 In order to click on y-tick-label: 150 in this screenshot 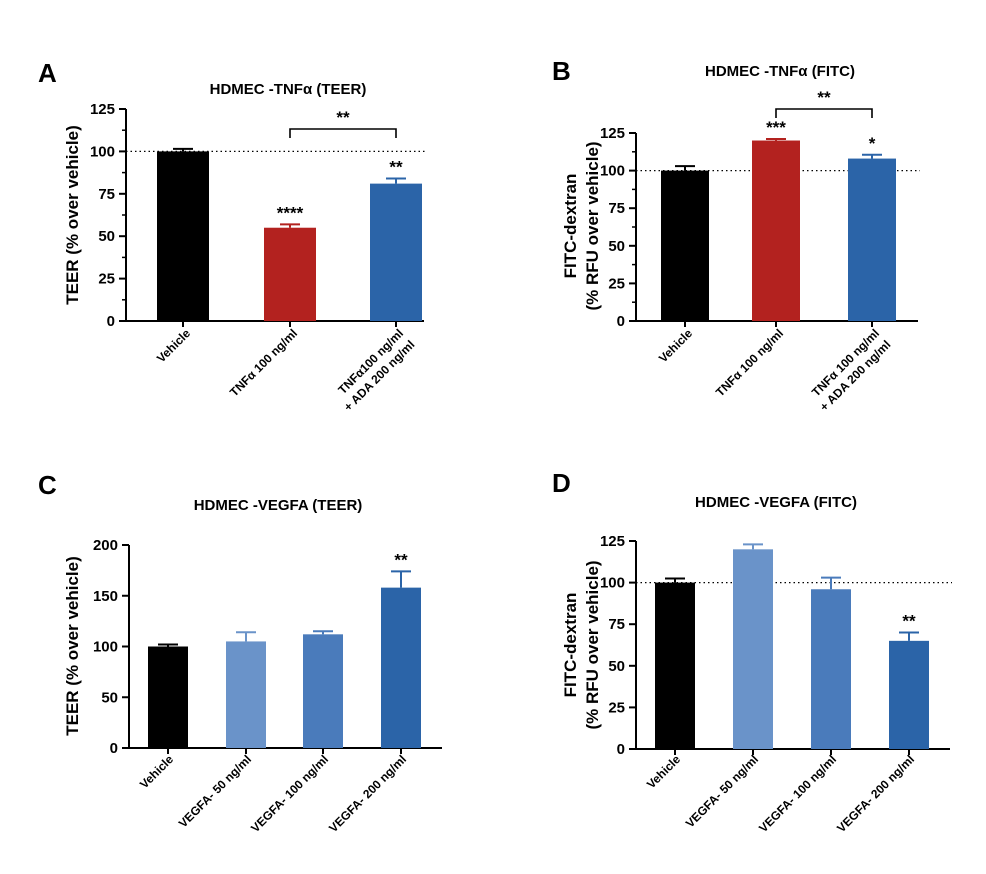, I will do `click(105, 596)`.